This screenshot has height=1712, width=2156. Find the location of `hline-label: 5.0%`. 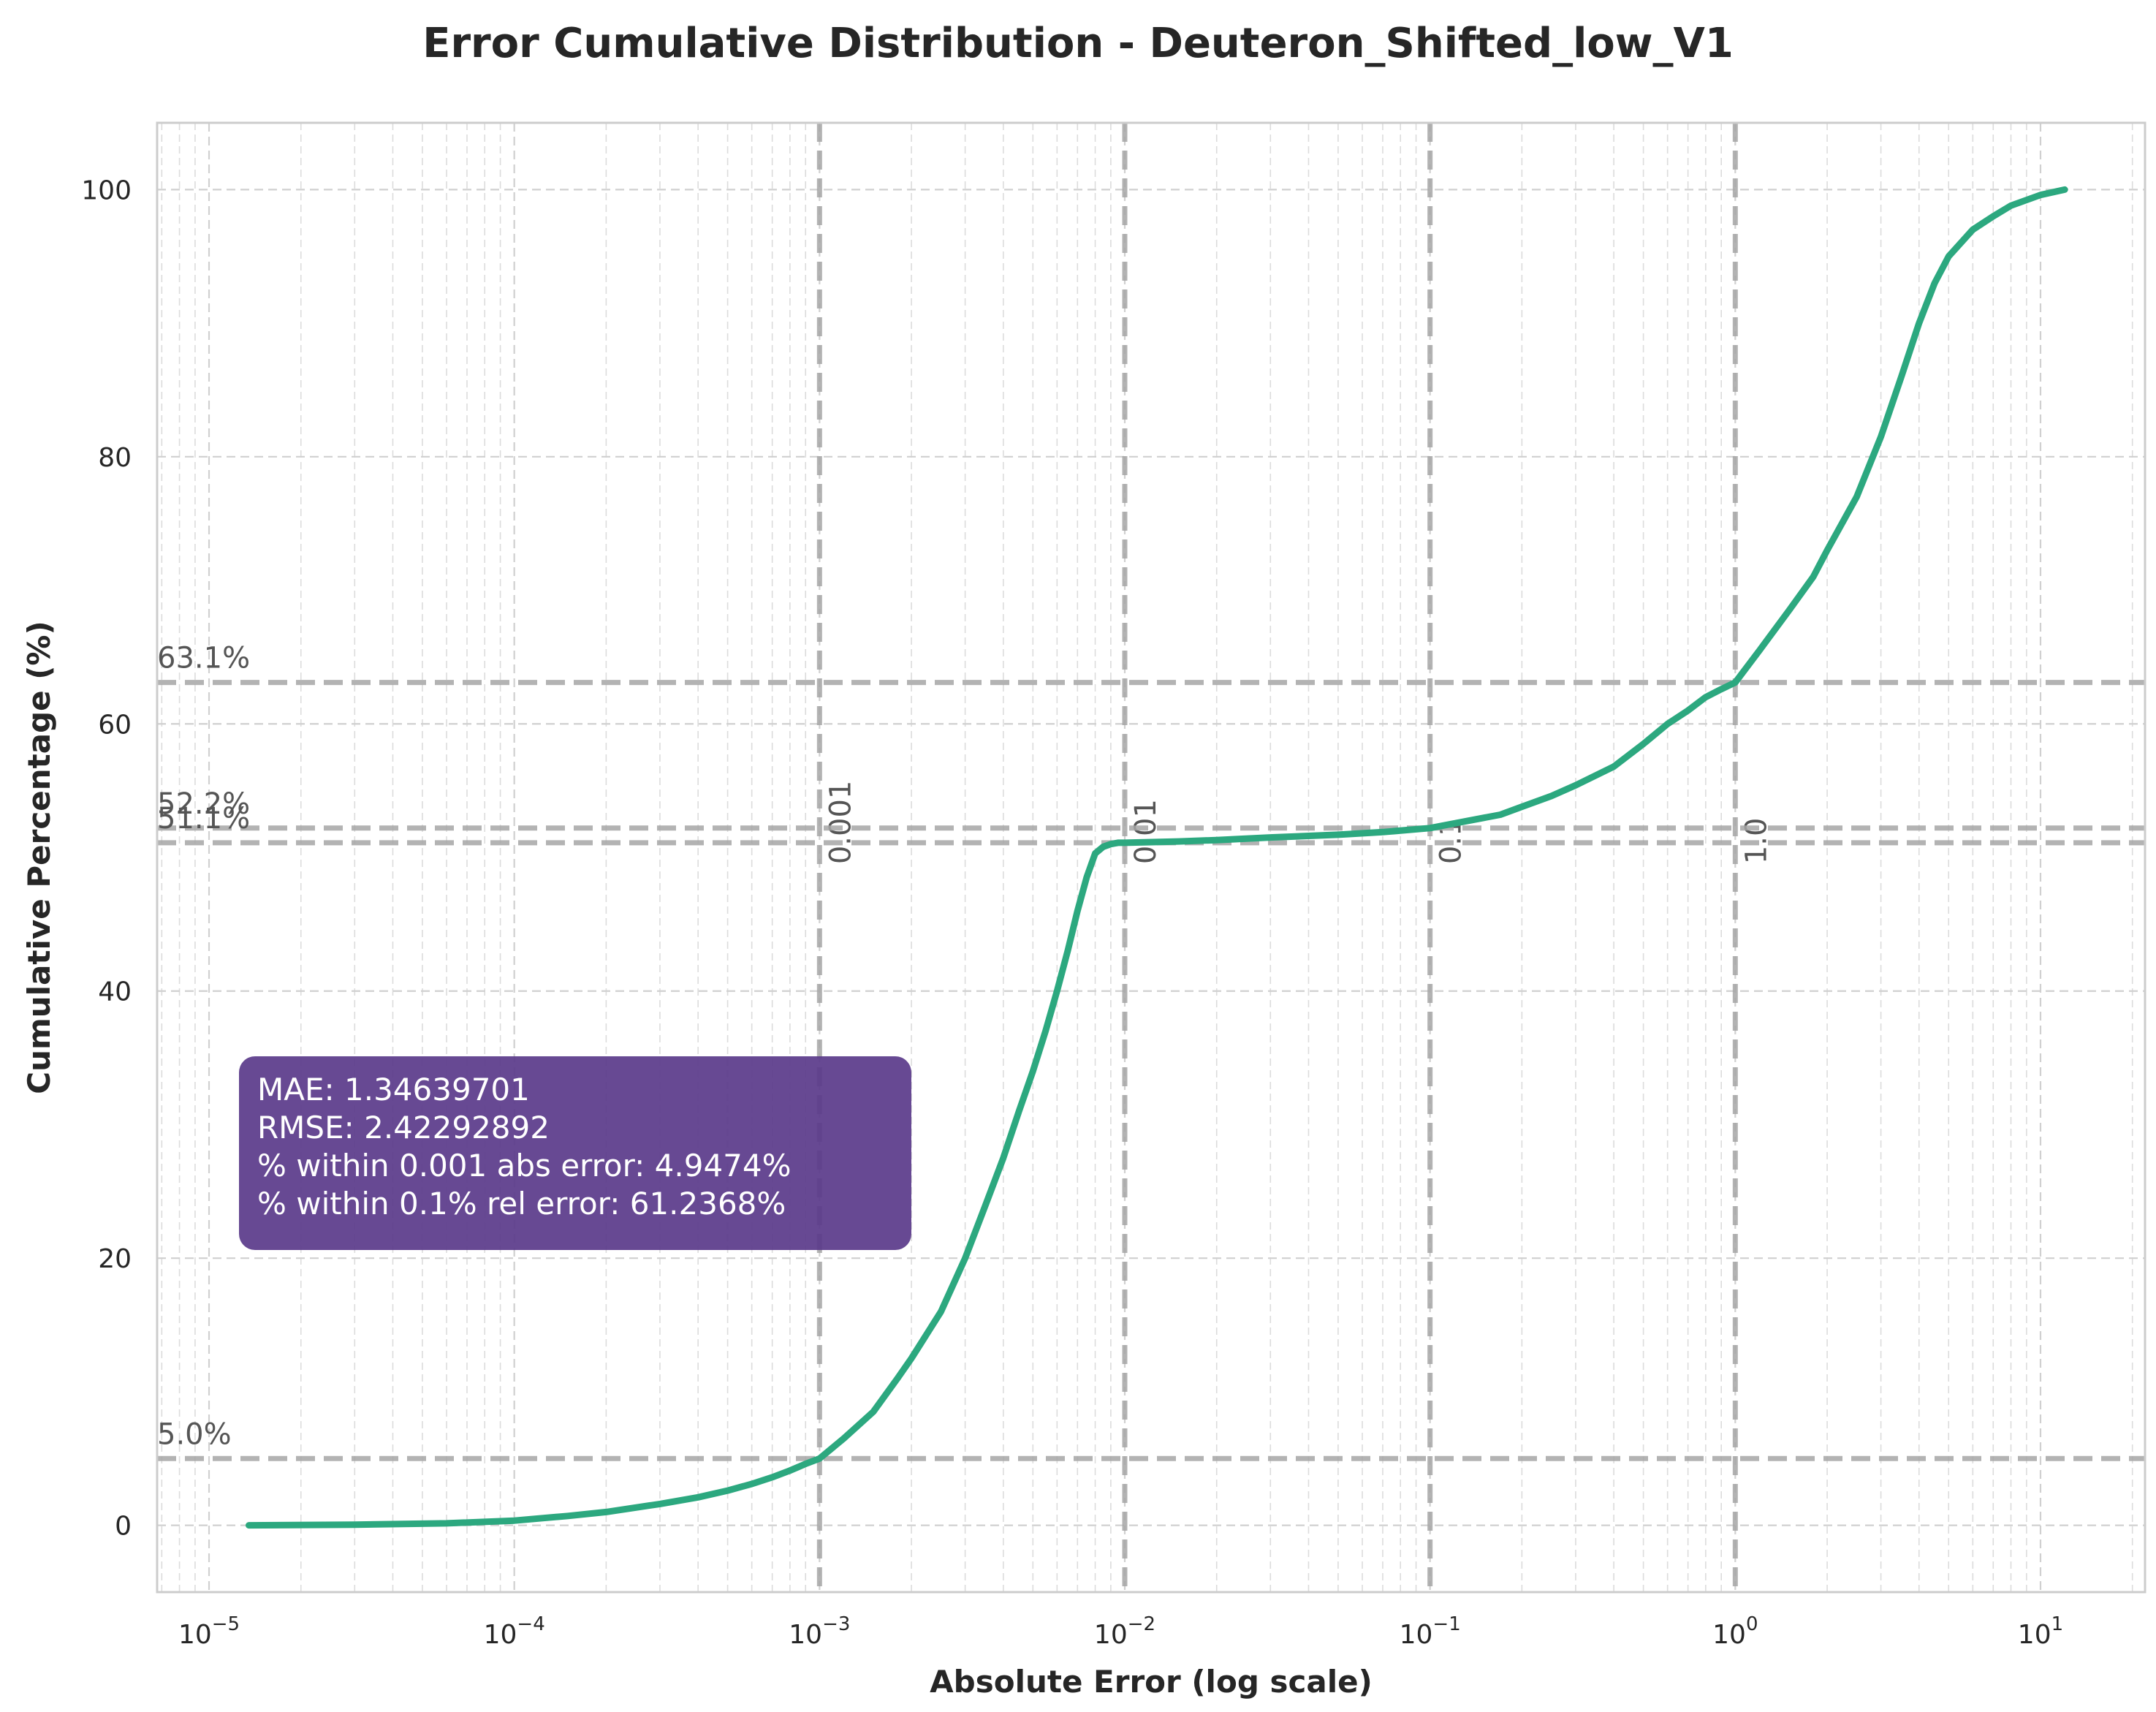

hline-label: 5.0% is located at coordinates (194, 1434).